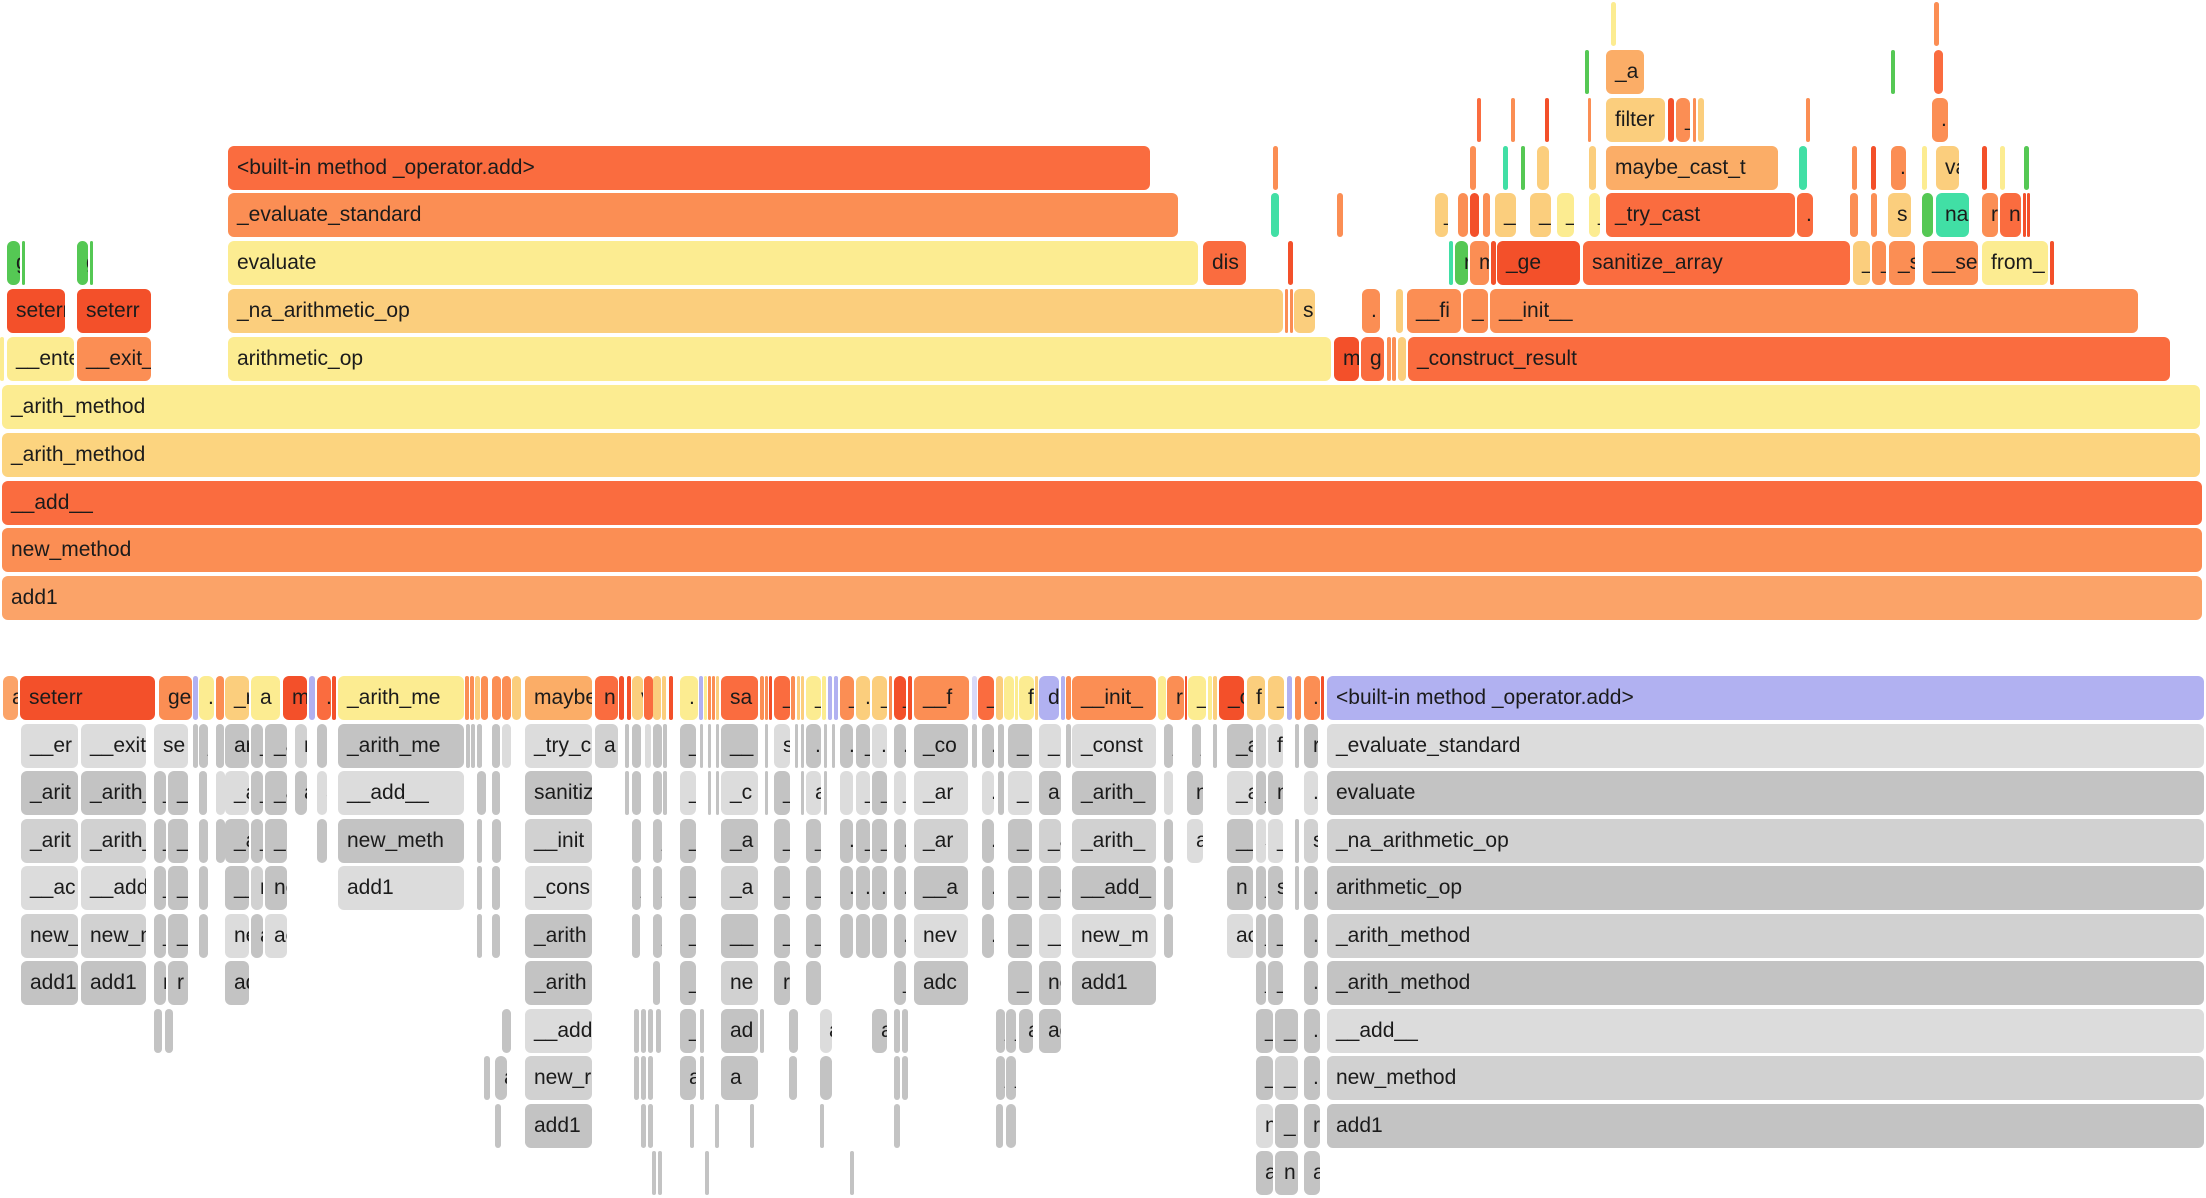 Image resolution: width=2206 pixels, height=1198 pixels. Describe the element at coordinates (276, 936) in the screenshot. I see `flame-frame: ac` at that location.